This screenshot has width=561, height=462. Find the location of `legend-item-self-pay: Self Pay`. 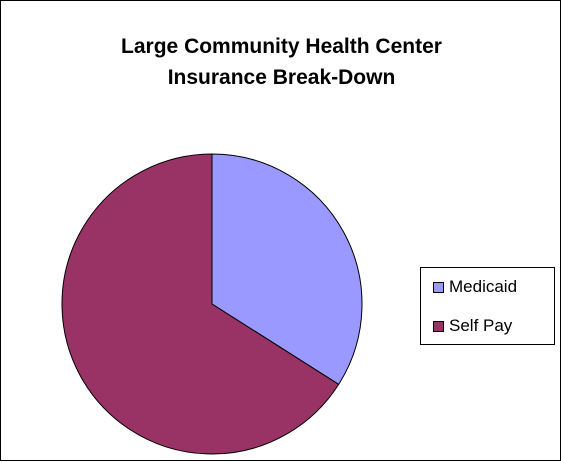

legend-item-self-pay: Self Pay is located at coordinates (472, 326).